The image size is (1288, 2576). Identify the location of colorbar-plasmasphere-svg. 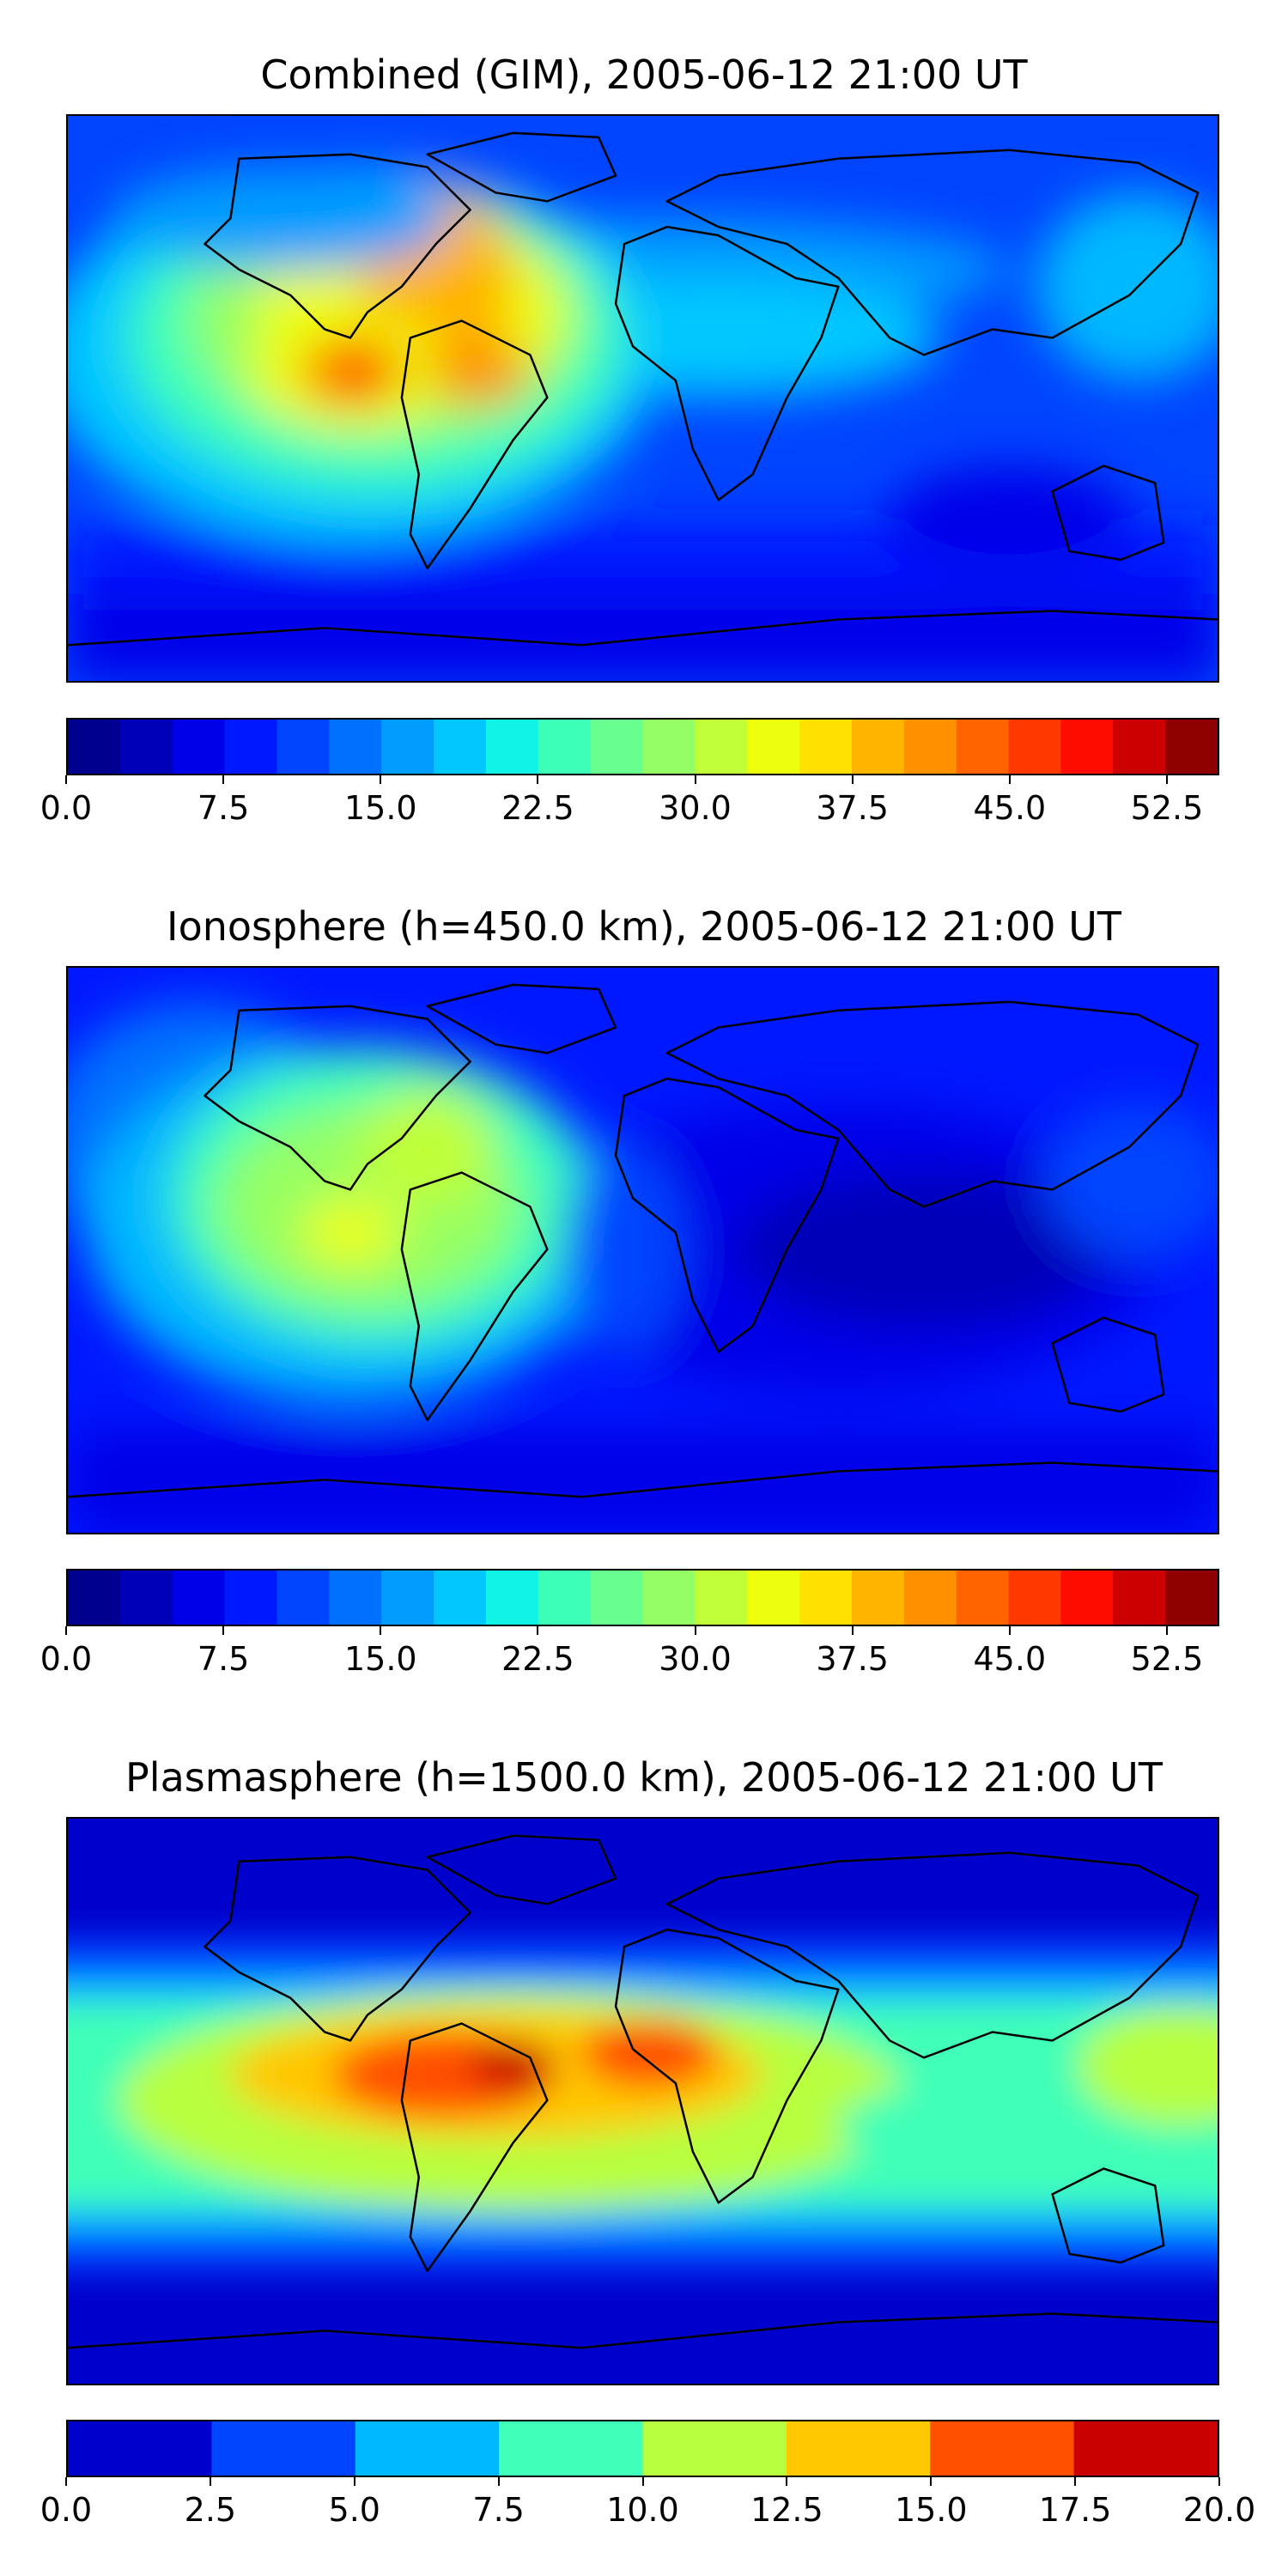
(643, 2449).